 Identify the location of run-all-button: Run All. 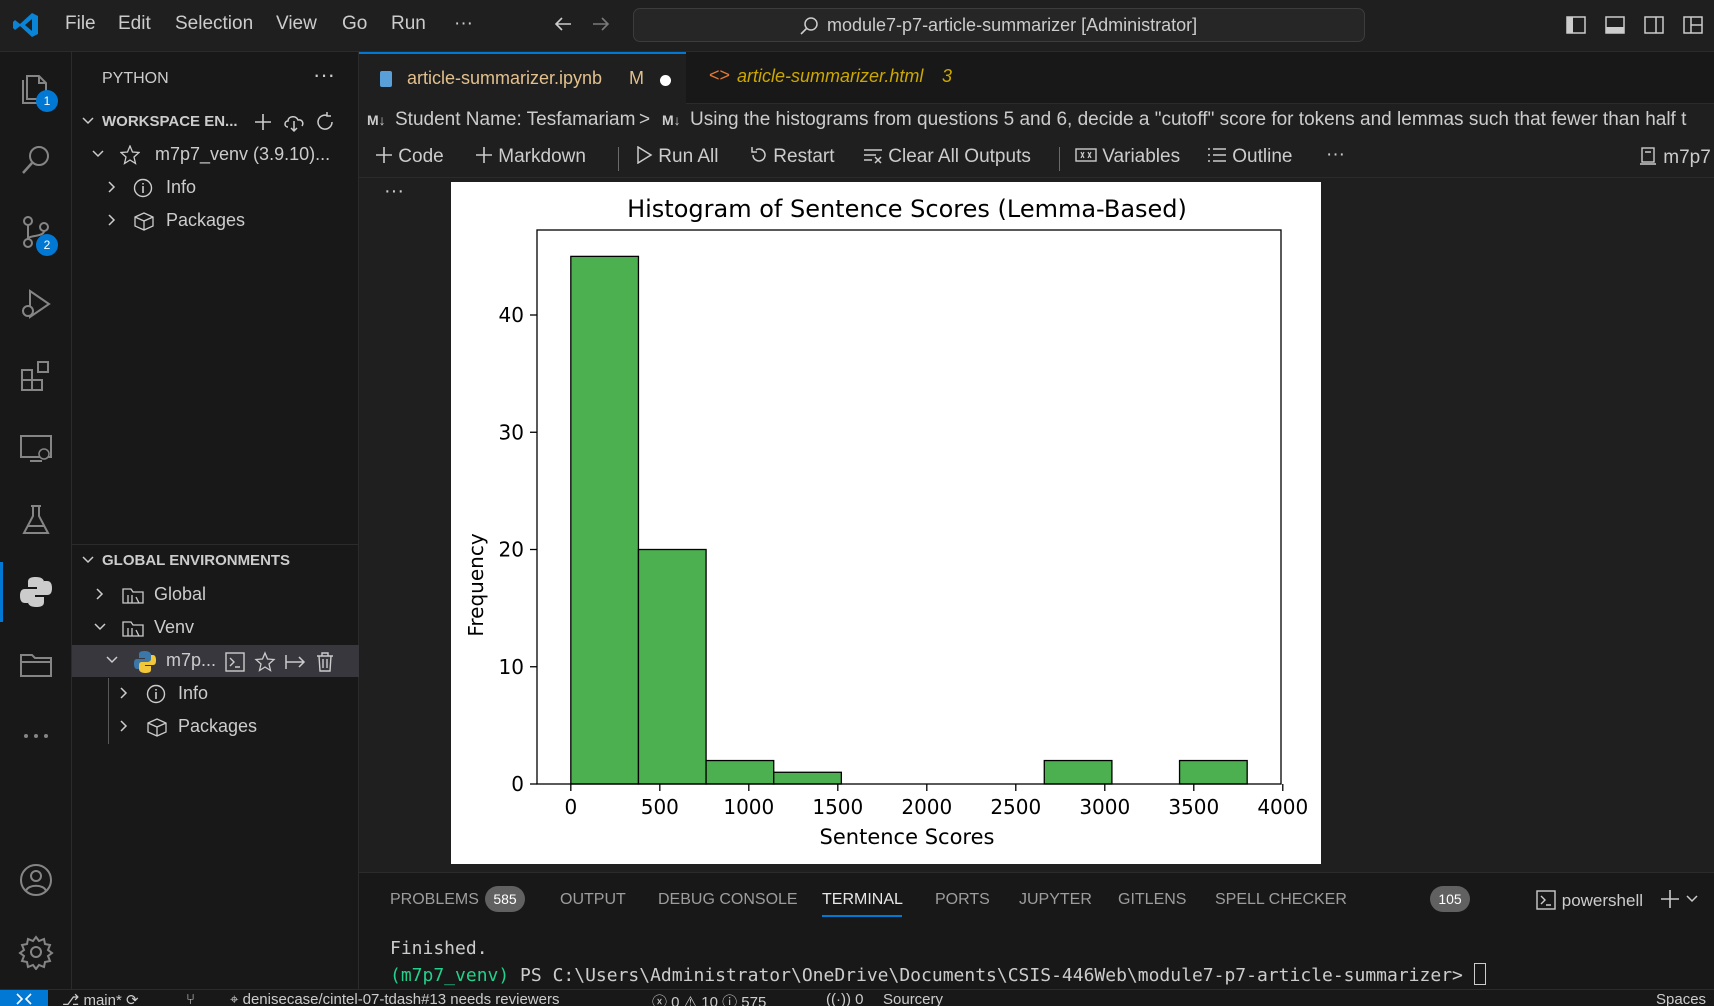
(677, 156).